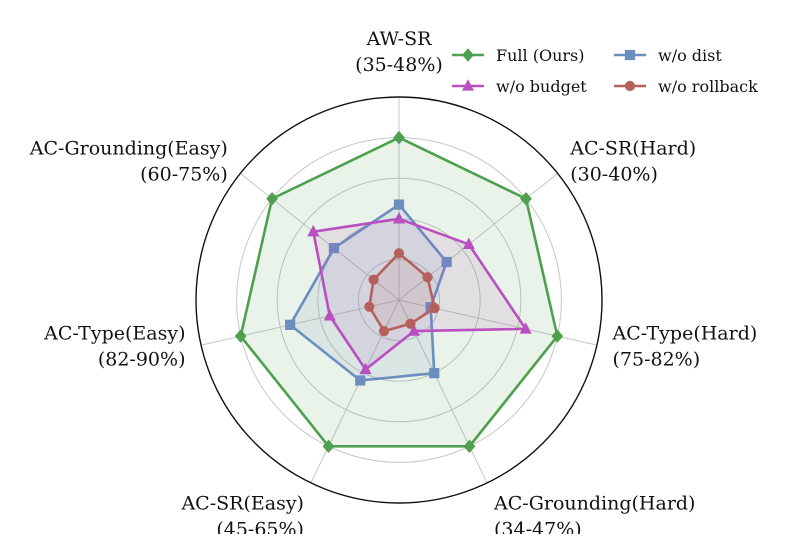 The width and height of the screenshot is (798, 538). Describe the element at coordinates (128, 161) in the screenshot. I see `axis-label-7: AC-Grounding(Easy) (60-75%)` at that location.